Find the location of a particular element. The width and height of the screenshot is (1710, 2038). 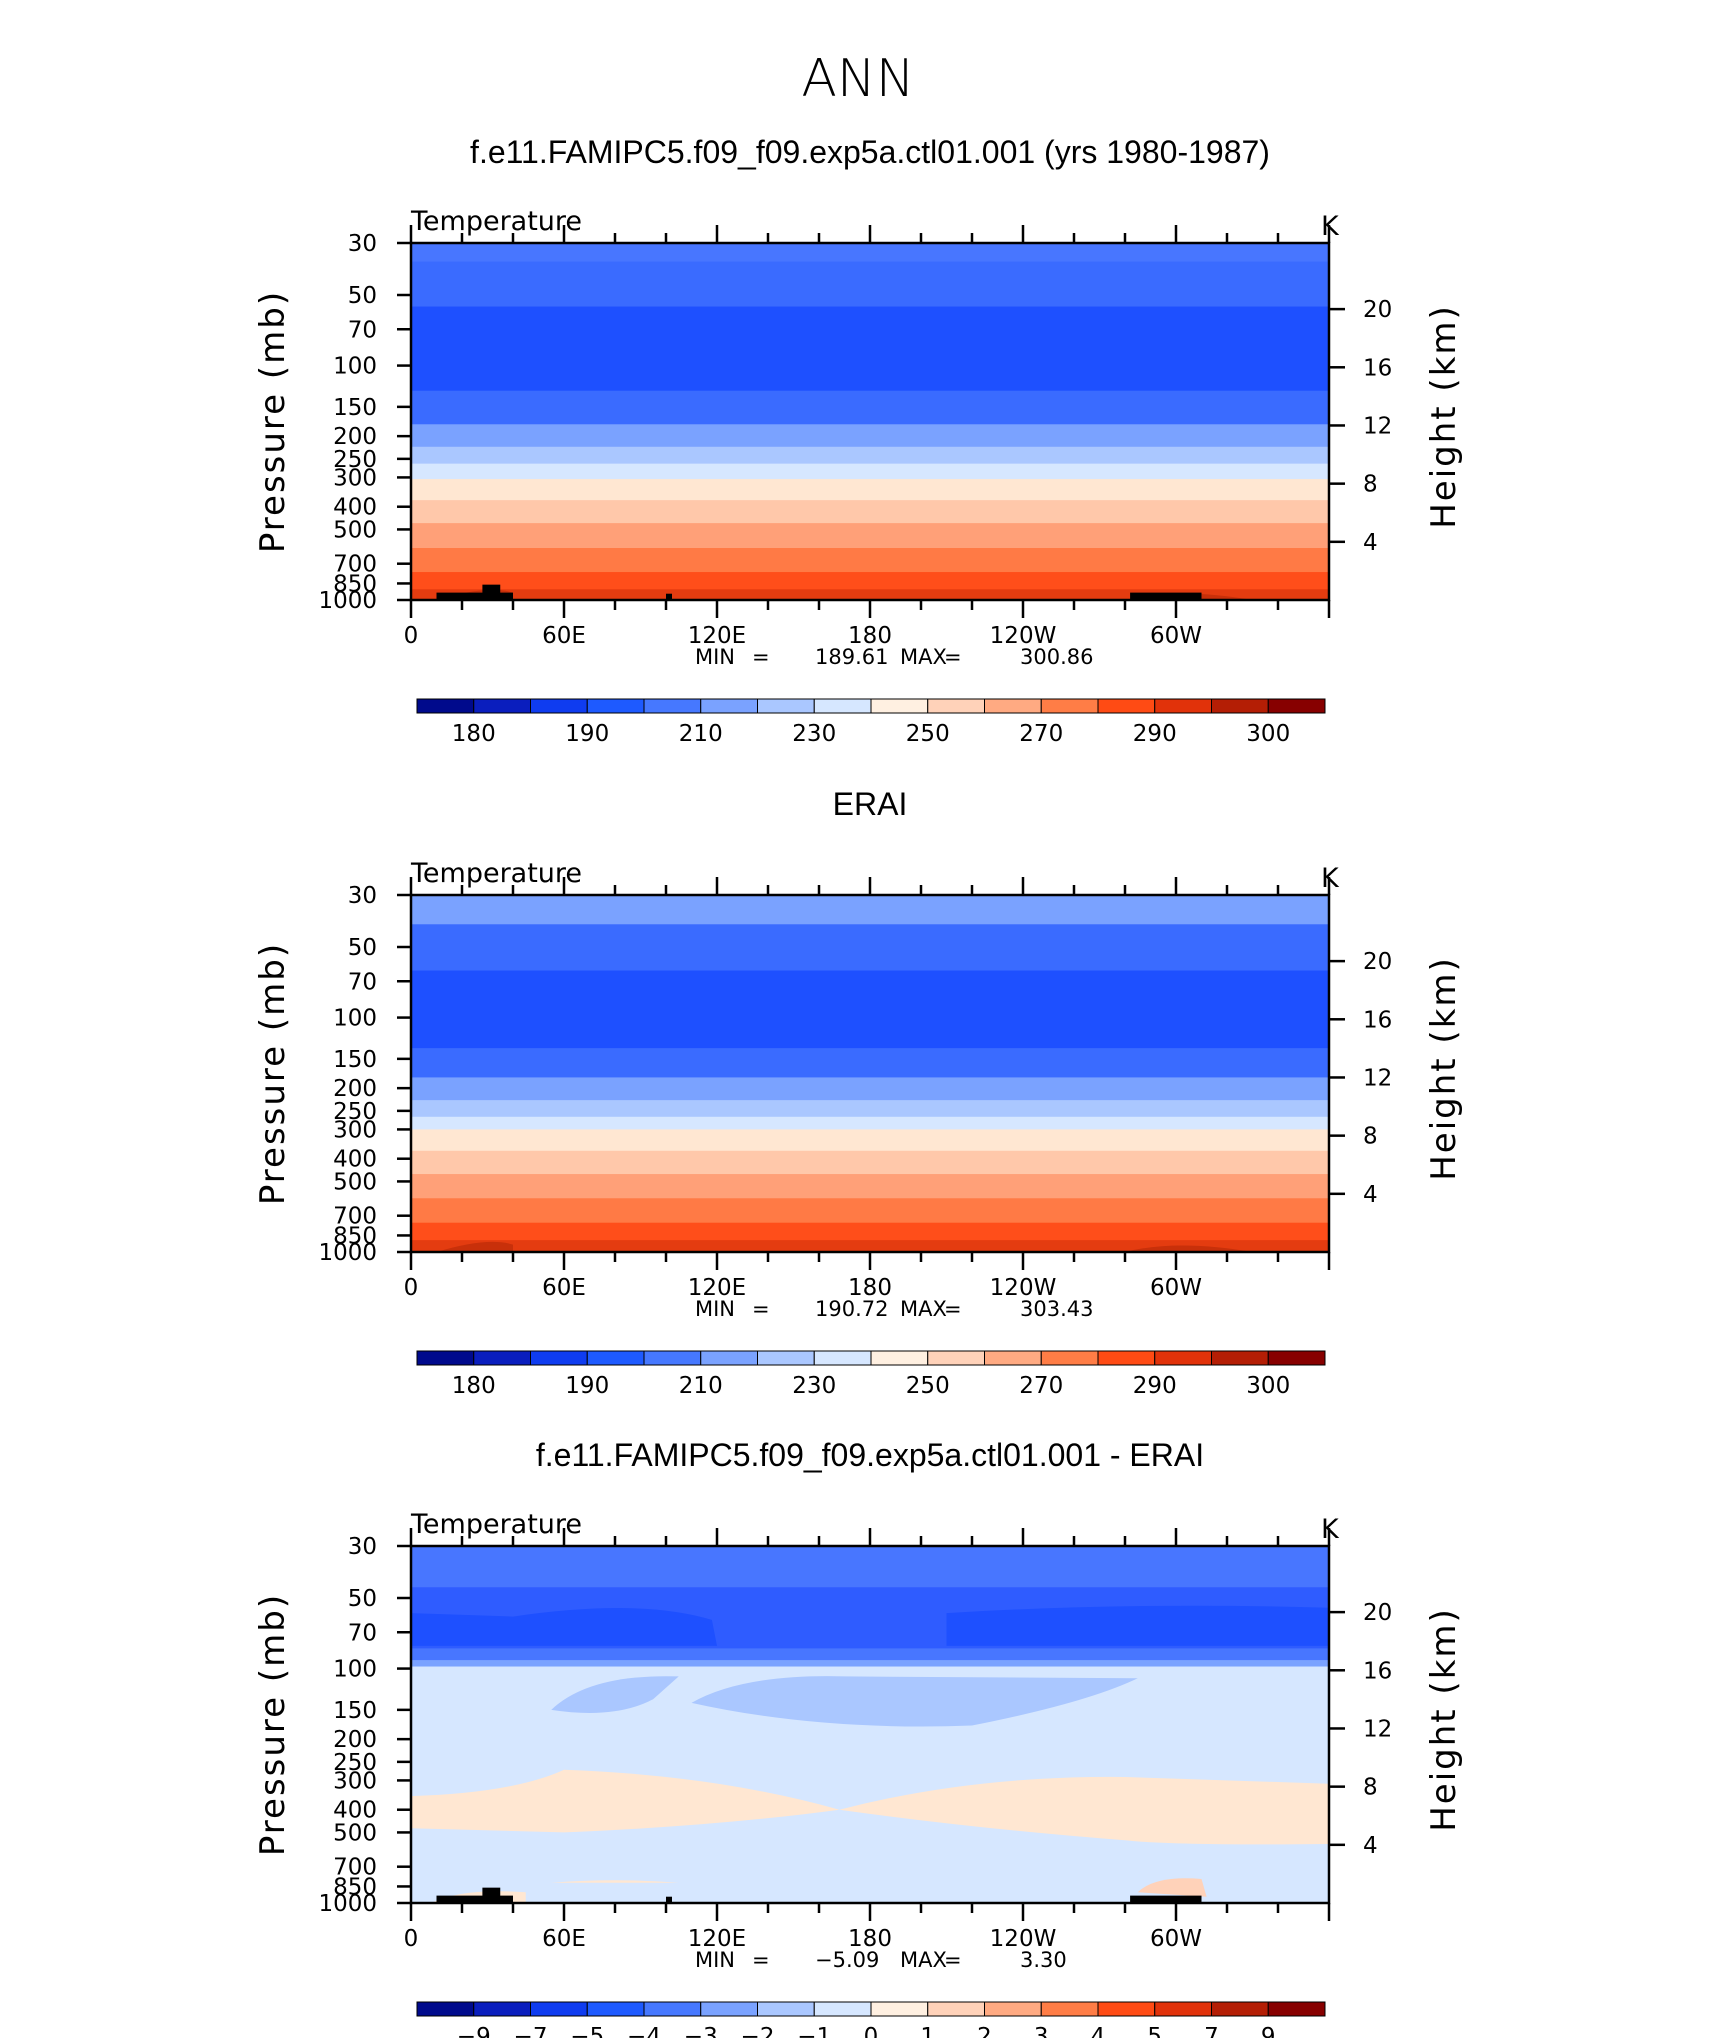

y-tick-label: 500 is located at coordinates (355, 1182).